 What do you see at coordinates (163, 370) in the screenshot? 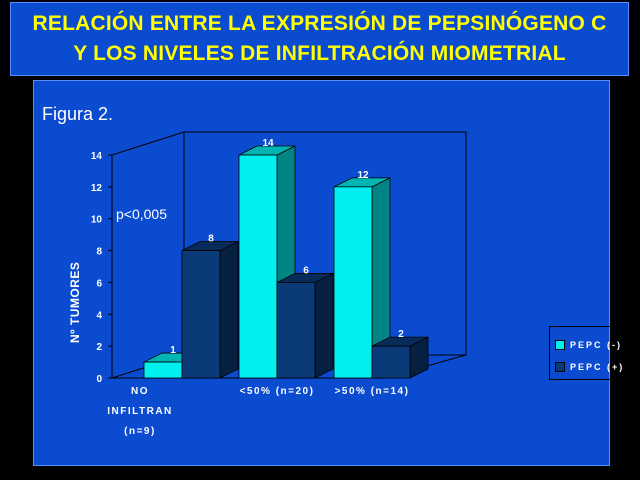
I see `bar-pepc-neg-no-infiltran-front` at bounding box center [163, 370].